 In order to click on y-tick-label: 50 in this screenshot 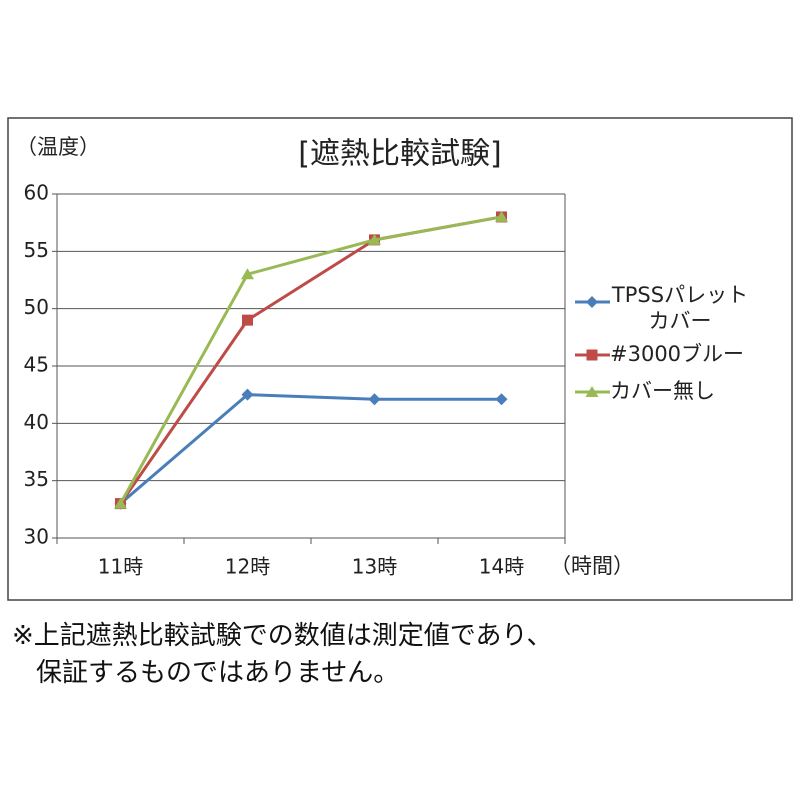, I will do `click(36, 307)`.